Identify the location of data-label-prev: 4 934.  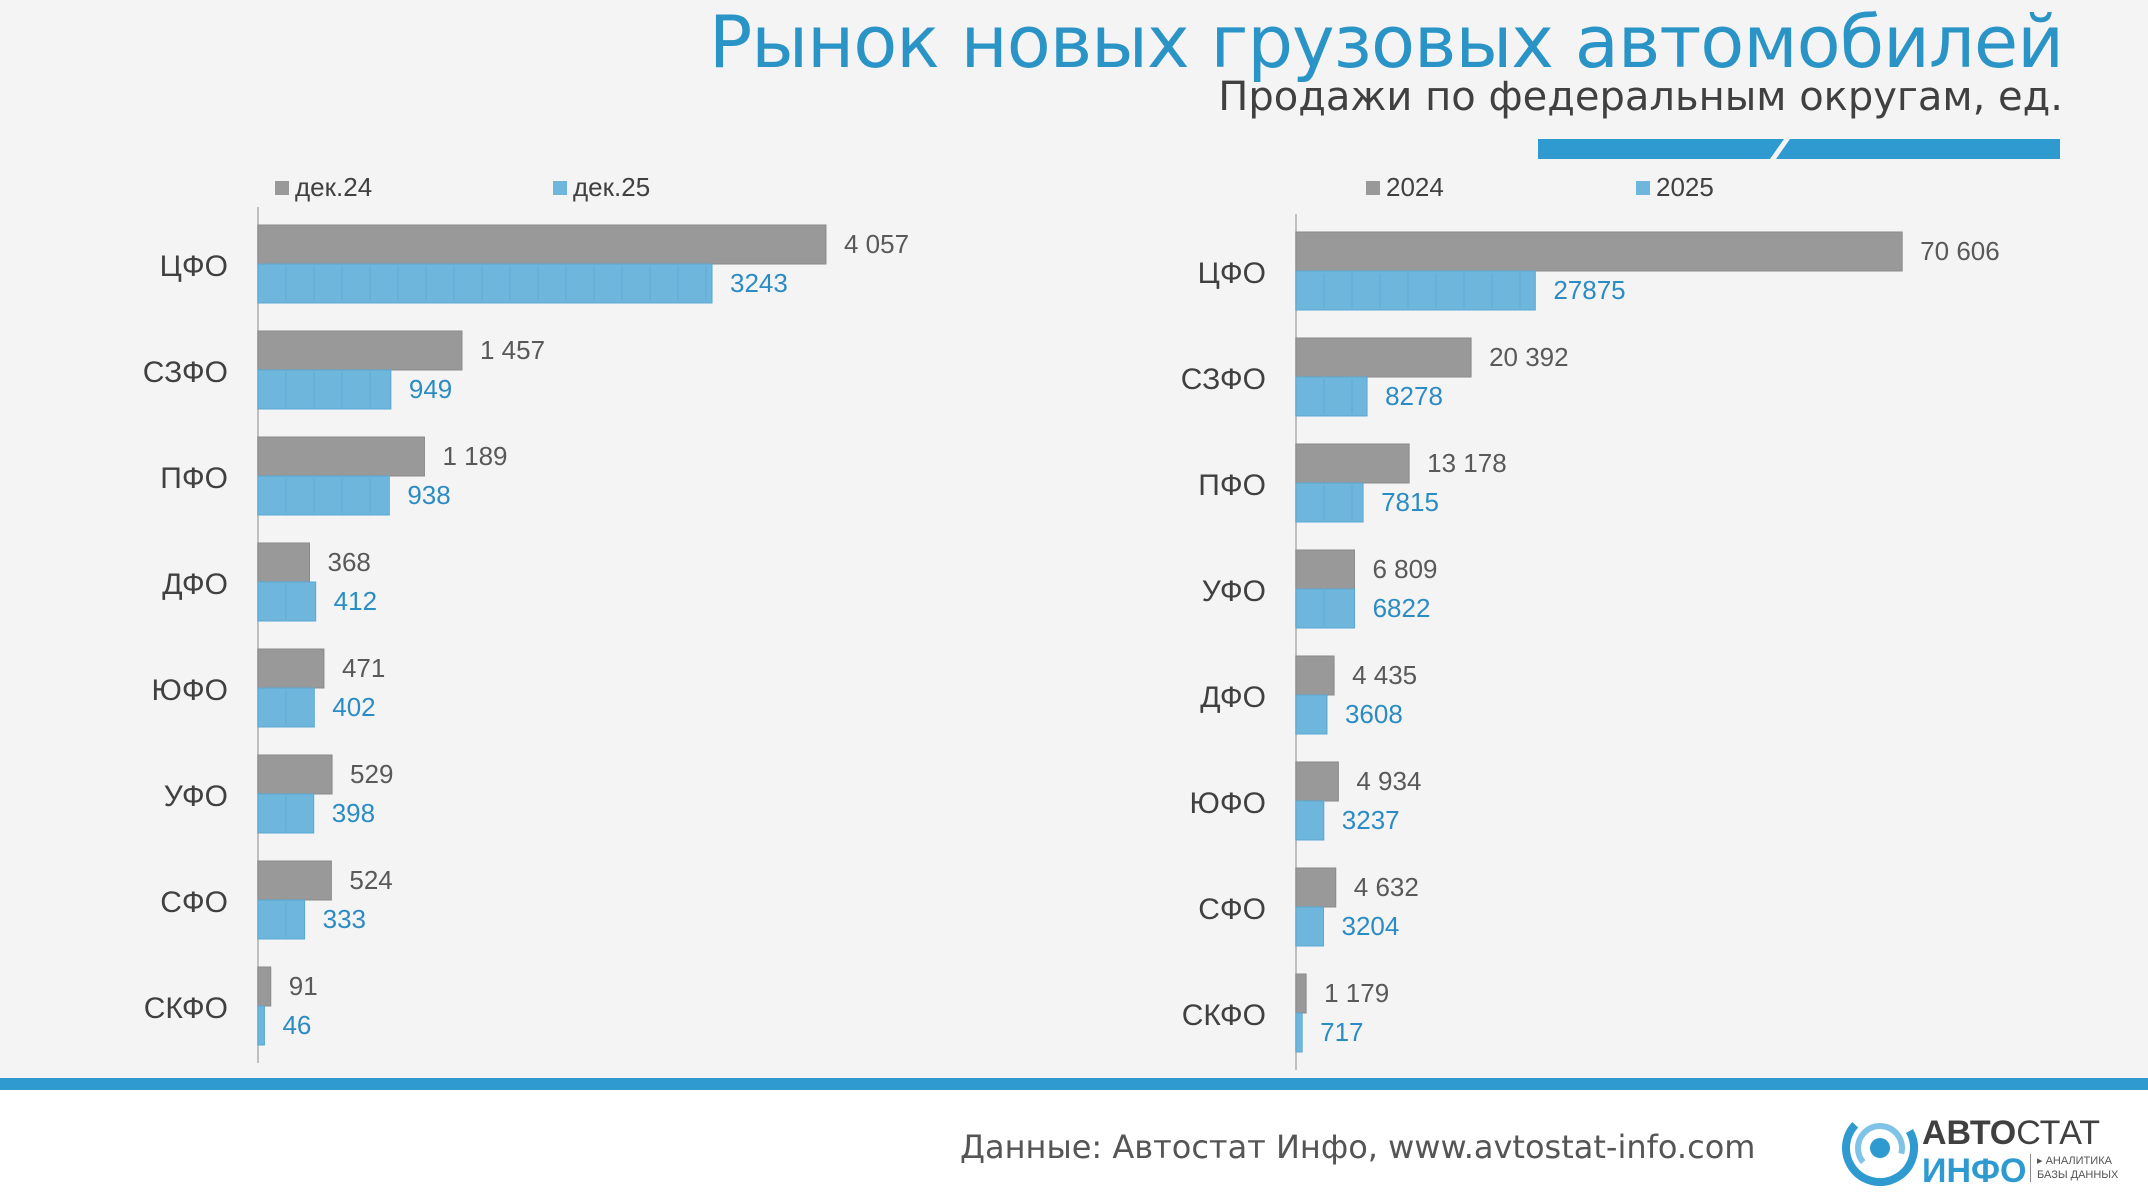
(1388, 781).